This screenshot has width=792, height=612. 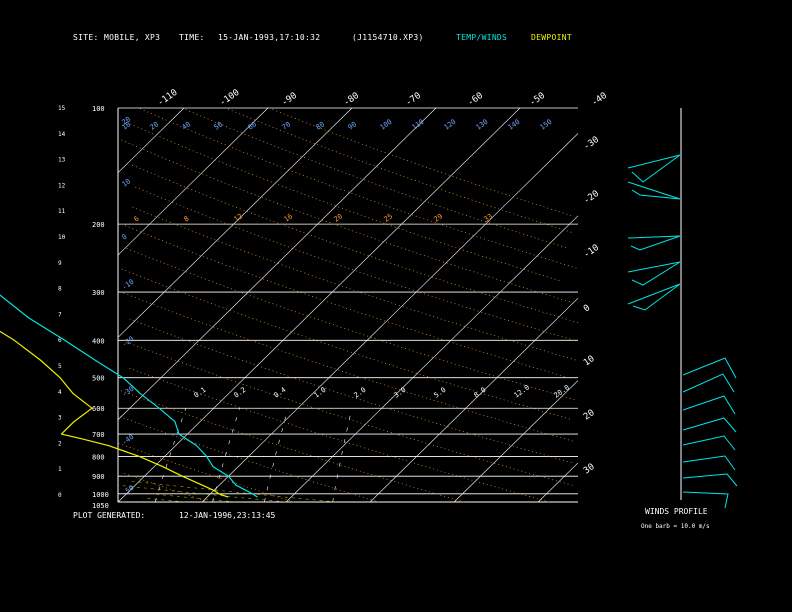 What do you see at coordinates (60, 314) in the screenshot?
I see `height-label: 7` at bounding box center [60, 314].